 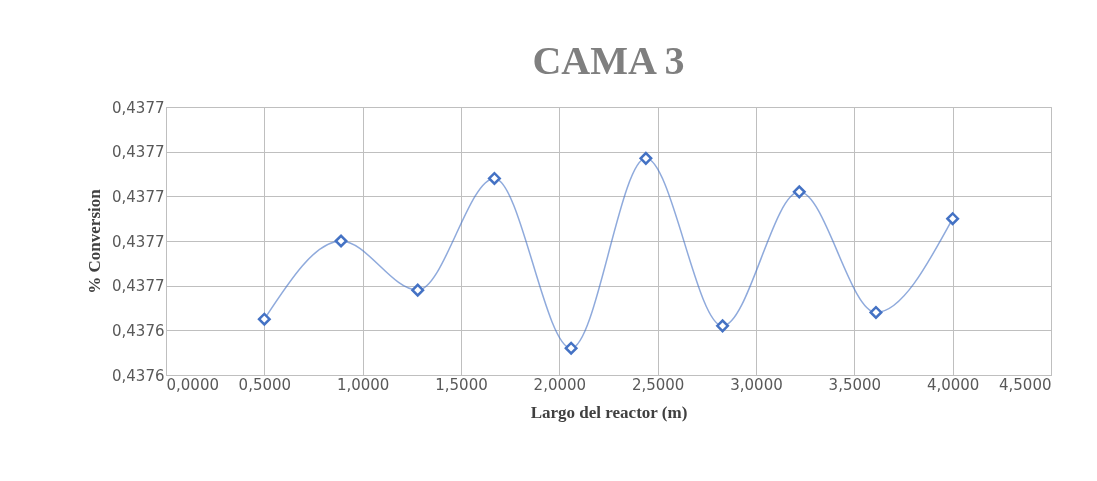 I want to click on x-tick-label: 4,5000, so click(x=1025, y=384).